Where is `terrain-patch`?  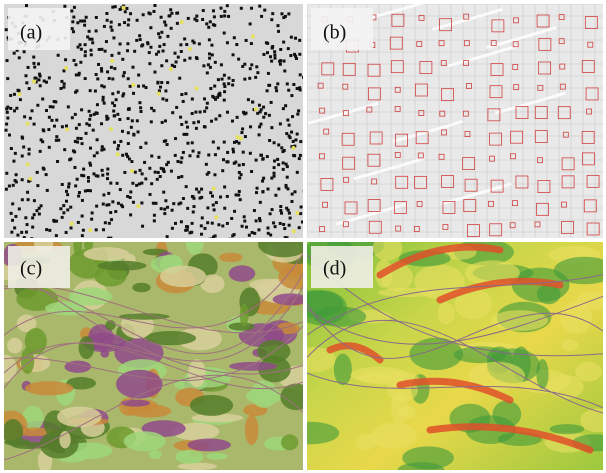 terrain-patch is located at coordinates (473, 304).